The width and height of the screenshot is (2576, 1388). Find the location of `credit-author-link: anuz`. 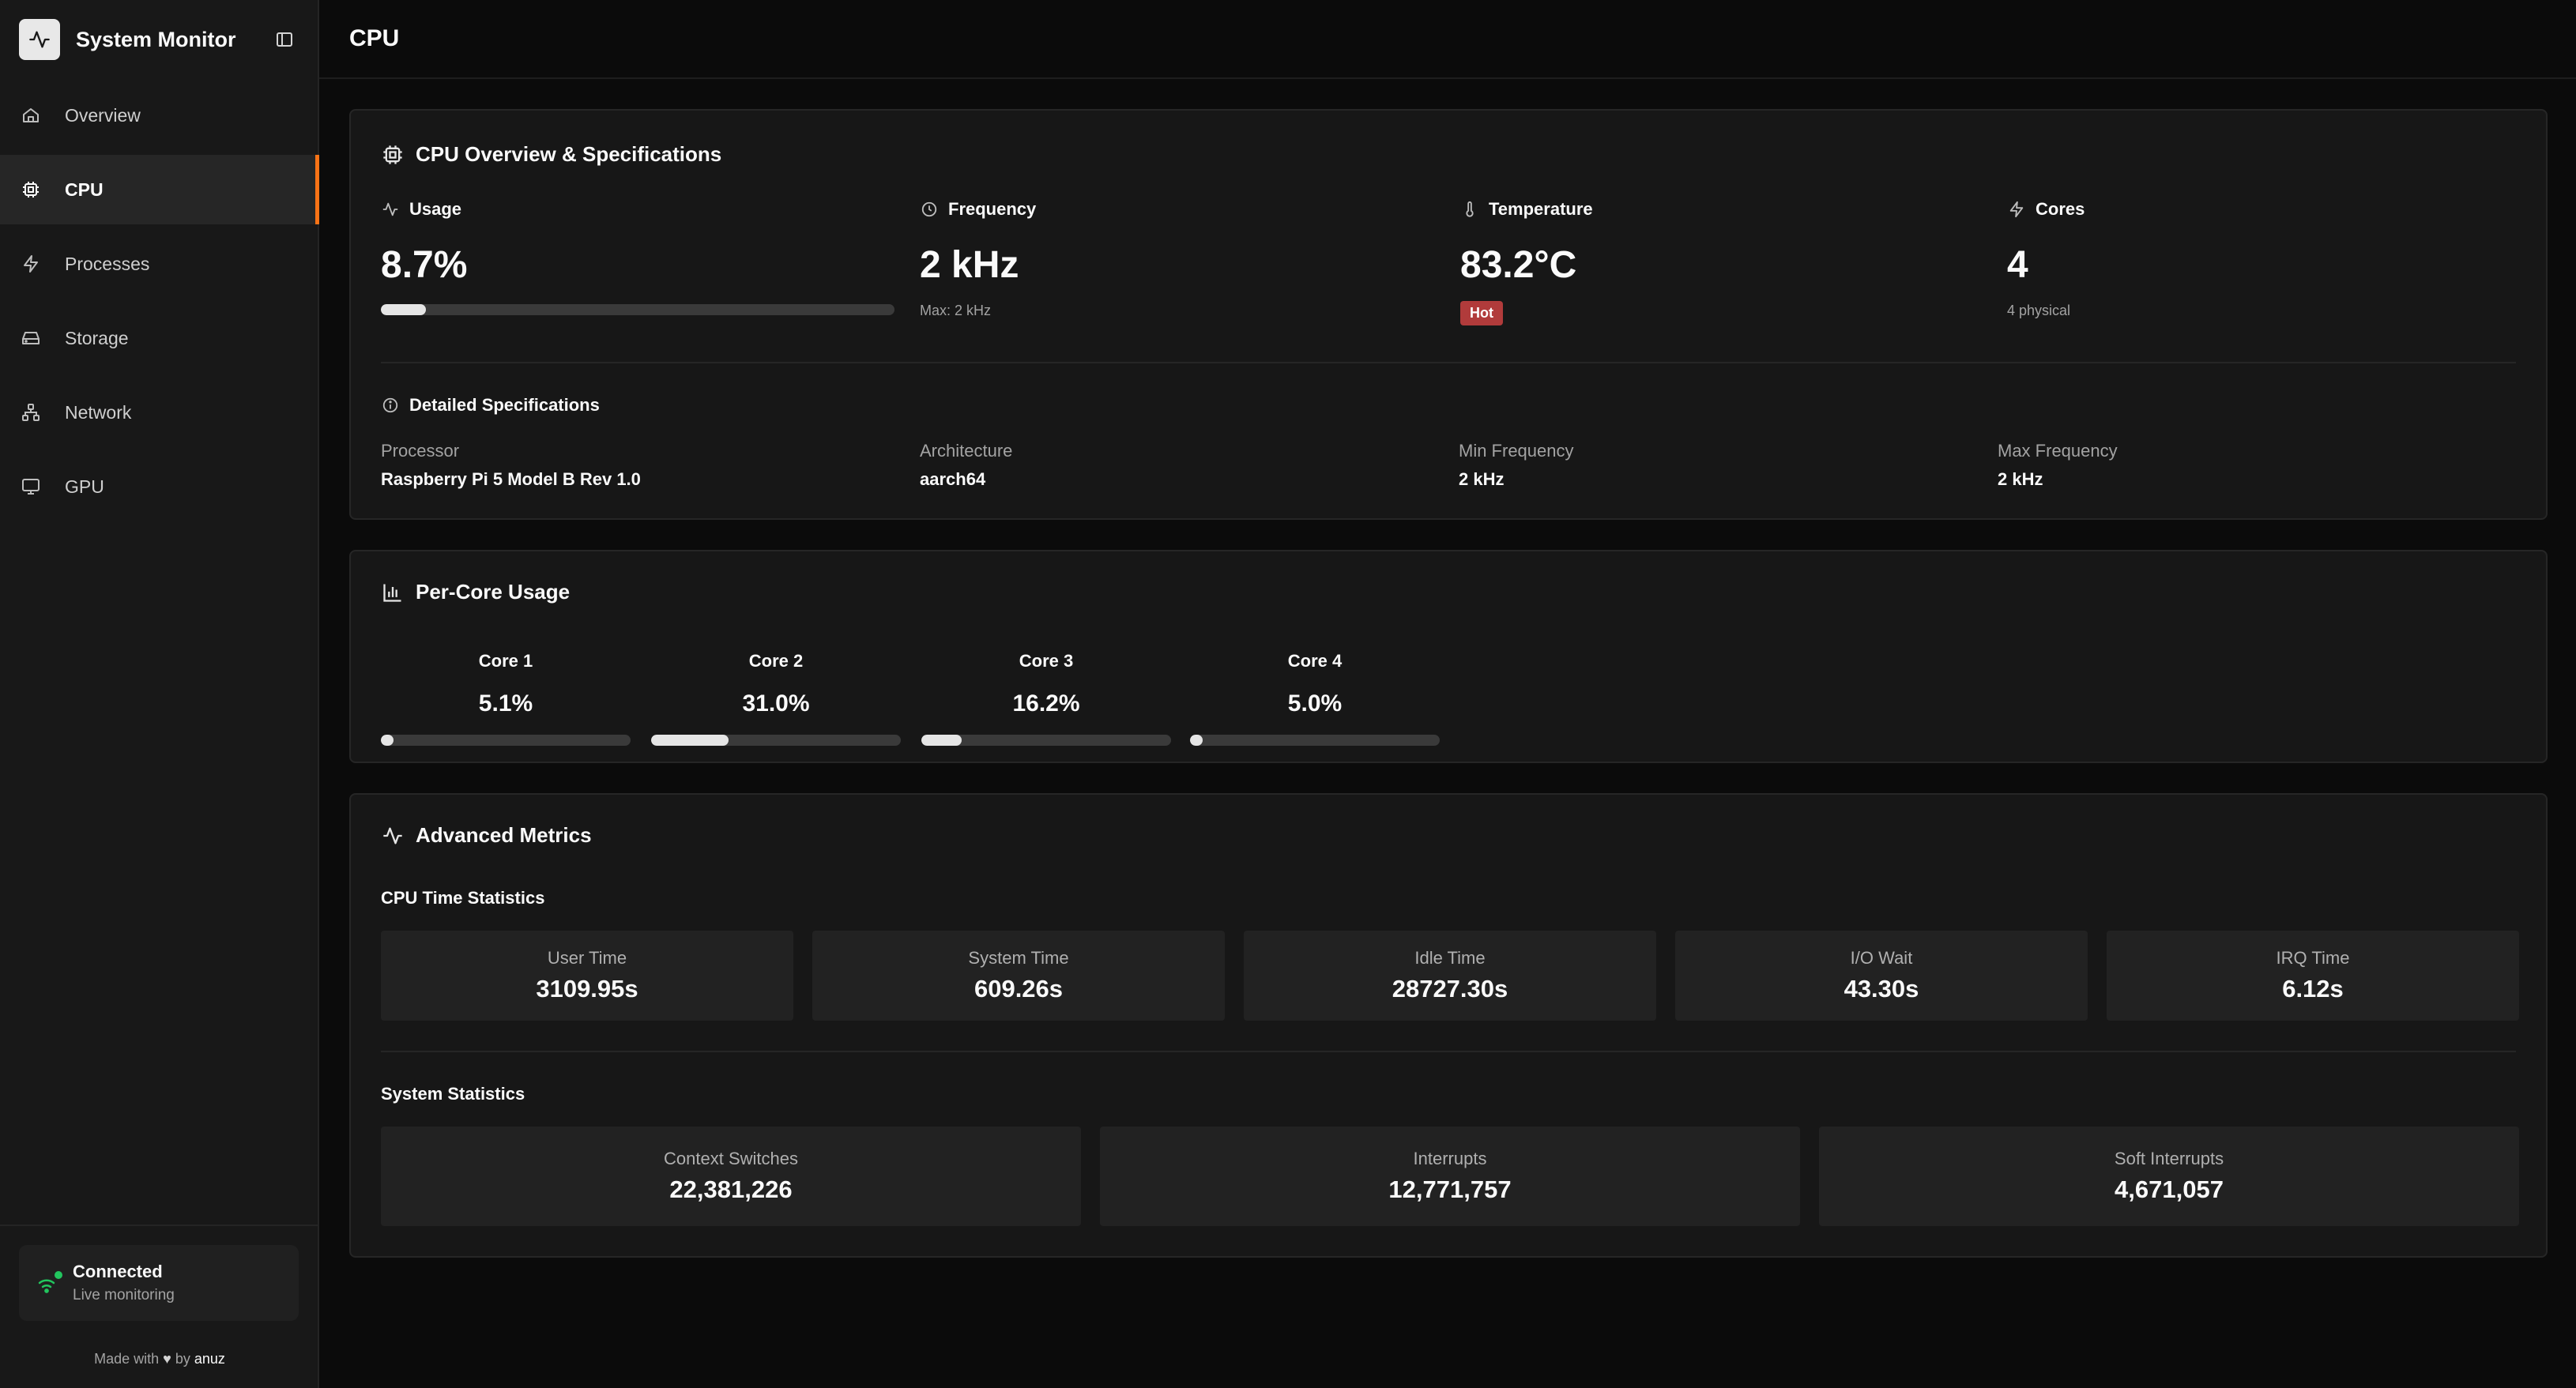

credit-author-link: anuz is located at coordinates (209, 1359).